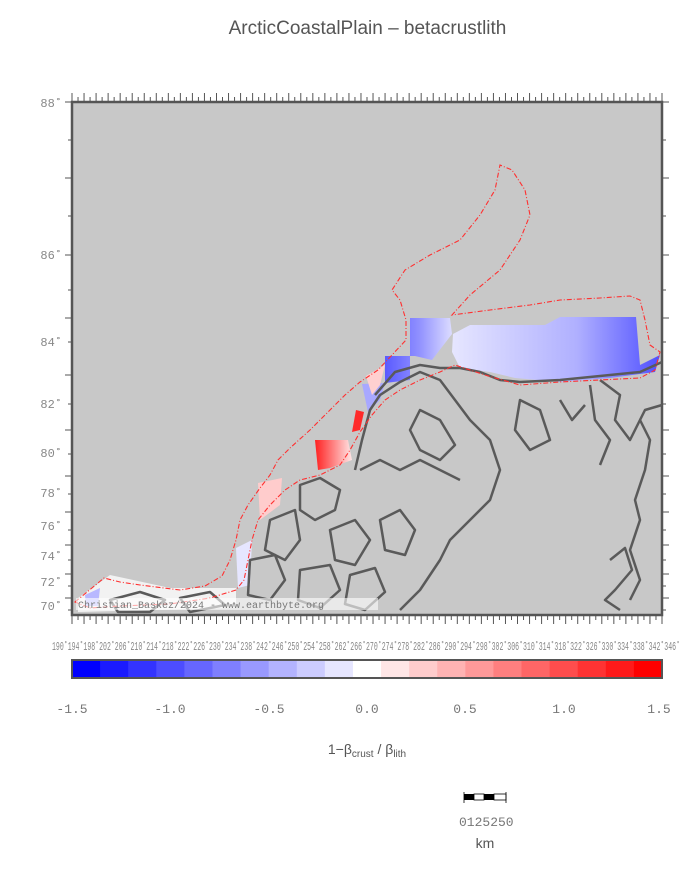  Describe the element at coordinates (556, 349) in the screenshot. I see `blue-patch-east` at that location.